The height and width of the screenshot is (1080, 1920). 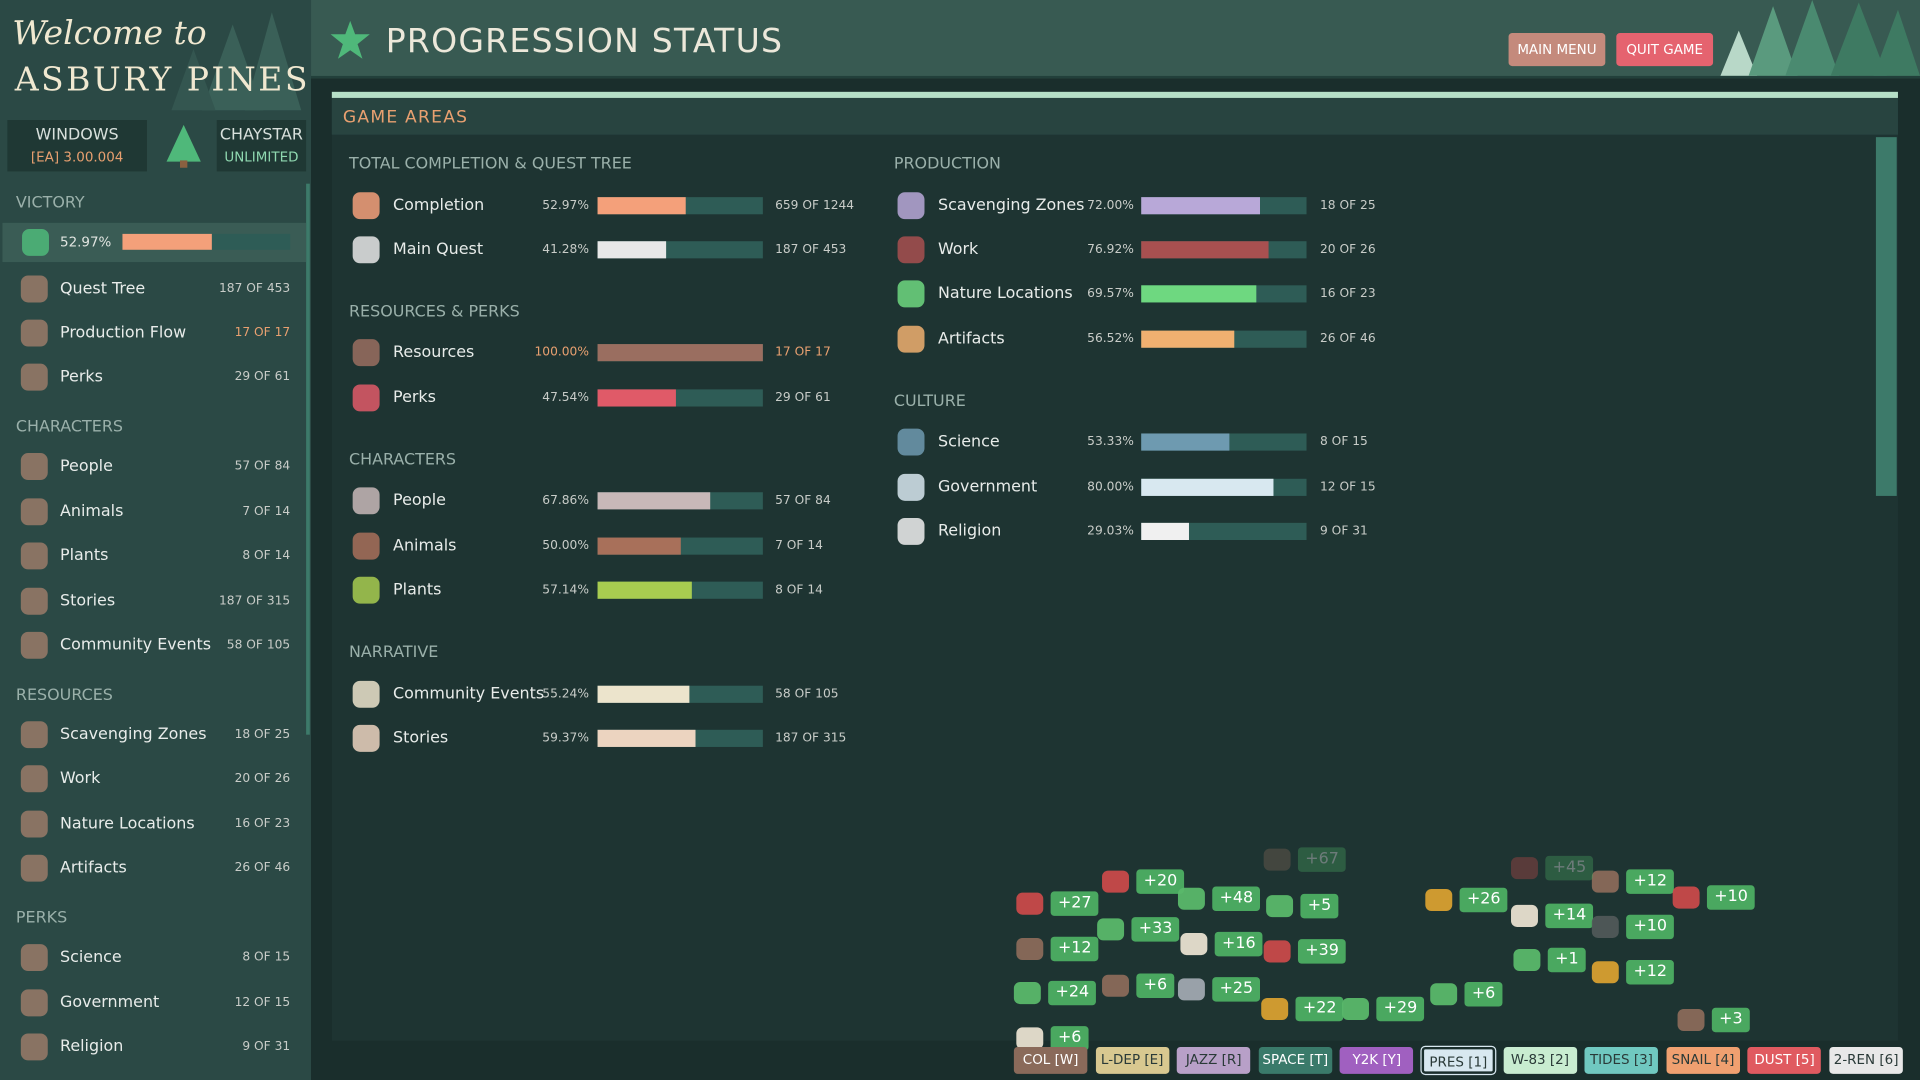 What do you see at coordinates (1665, 50) in the screenshot?
I see `header-button: QUIT GAME` at bounding box center [1665, 50].